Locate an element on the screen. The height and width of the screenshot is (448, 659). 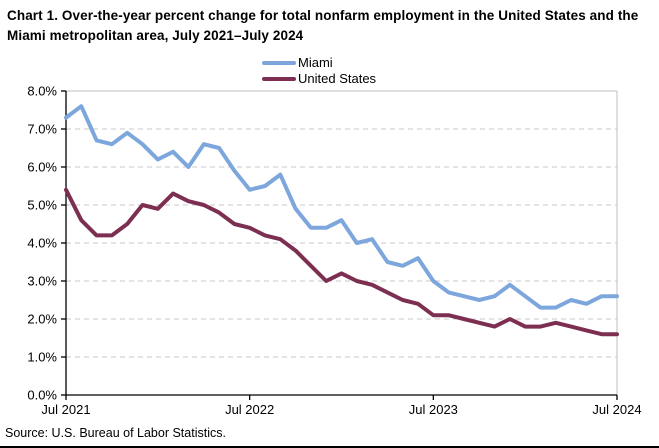
y-tick-label: 3.0% is located at coordinates (42, 281).